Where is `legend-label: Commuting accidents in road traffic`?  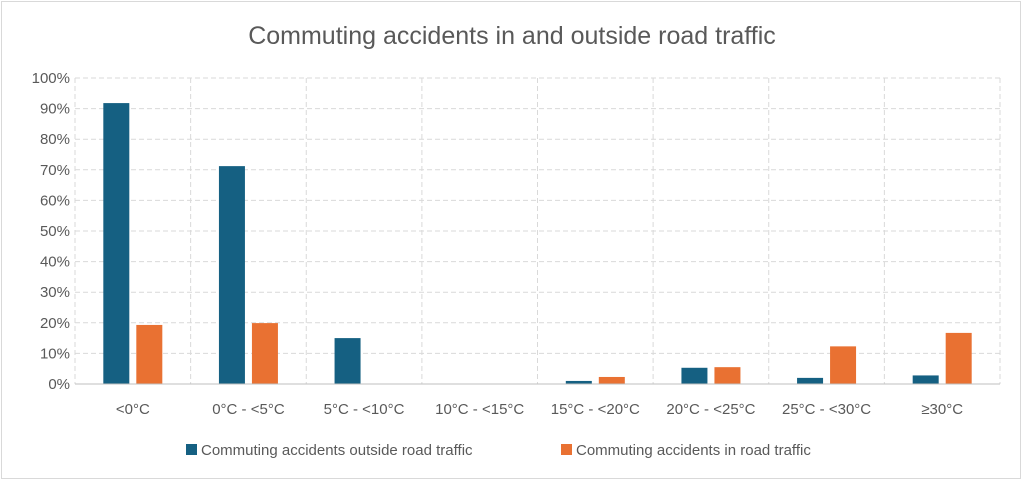 legend-label: Commuting accidents in road traffic is located at coordinates (693, 450).